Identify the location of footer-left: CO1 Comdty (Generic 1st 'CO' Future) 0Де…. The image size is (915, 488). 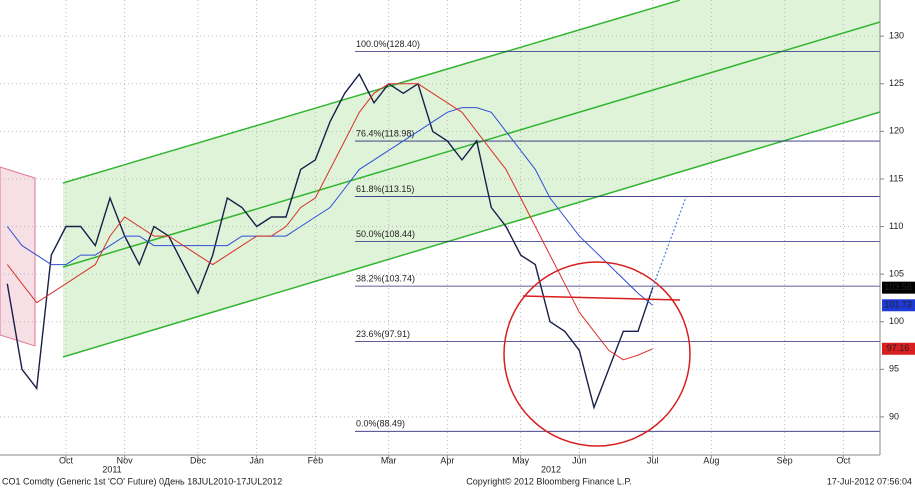
(142, 481).